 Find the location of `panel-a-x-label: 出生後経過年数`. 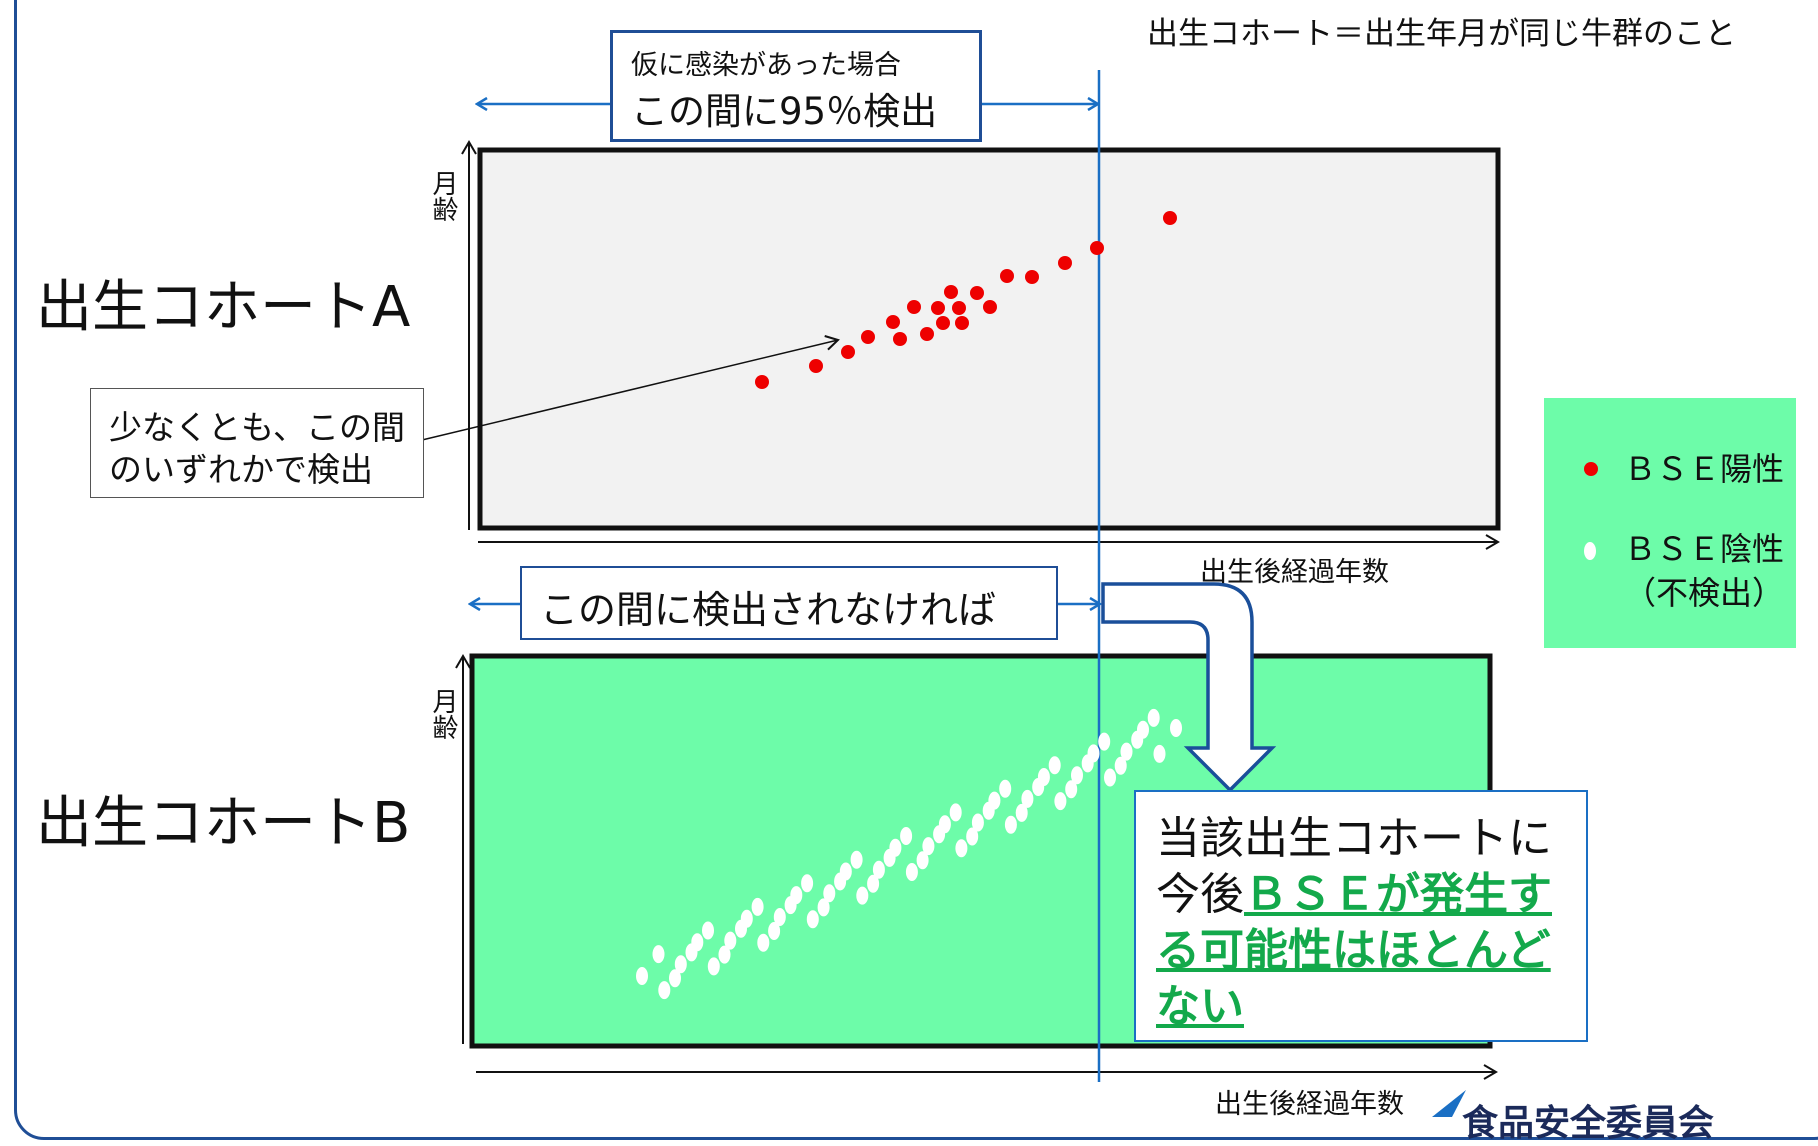

panel-a-x-label: 出生後経過年数 is located at coordinates (1294, 572).